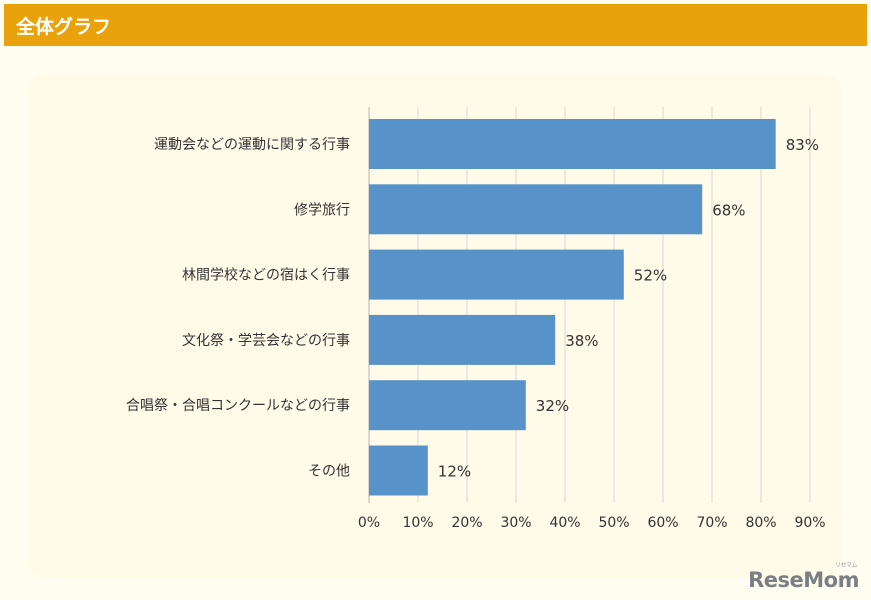  I want to click on x-tick-label: 60%, so click(662, 523).